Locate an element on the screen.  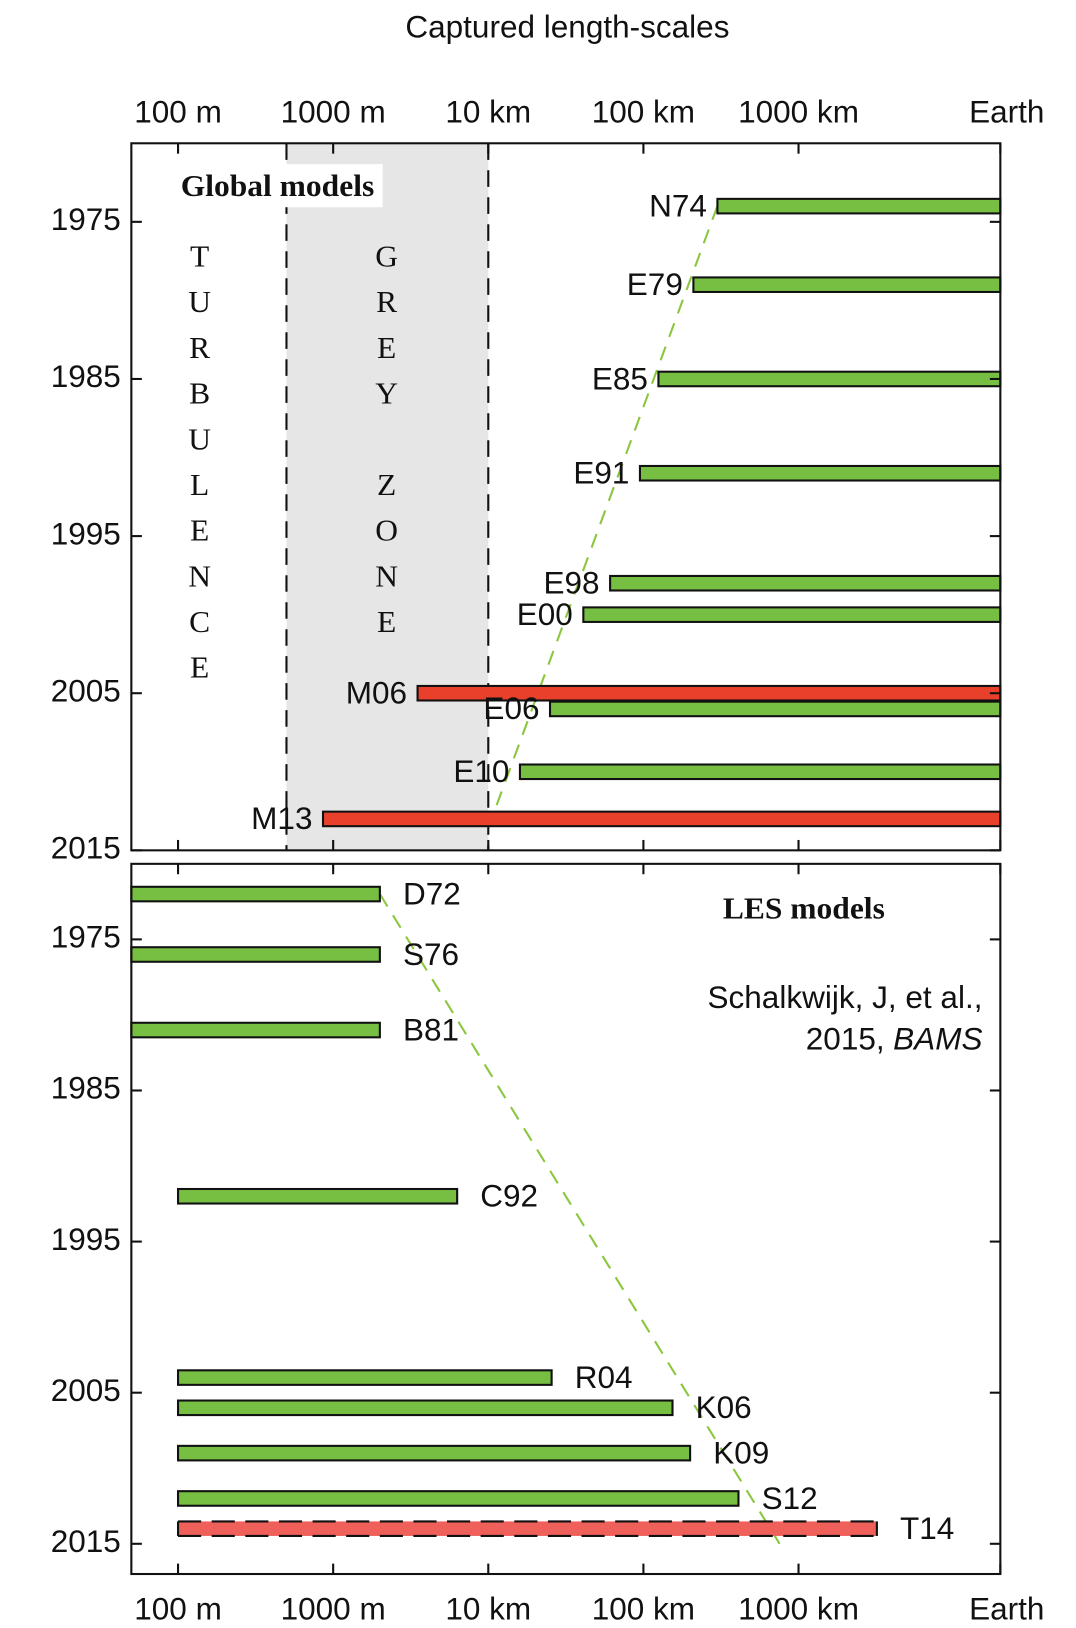
annotation: Global models is located at coordinates (277, 185).